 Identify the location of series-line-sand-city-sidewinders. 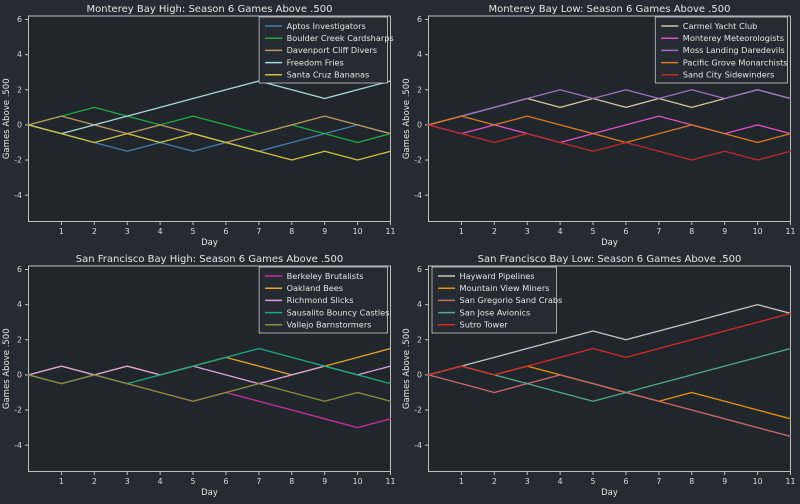
(609, 142).